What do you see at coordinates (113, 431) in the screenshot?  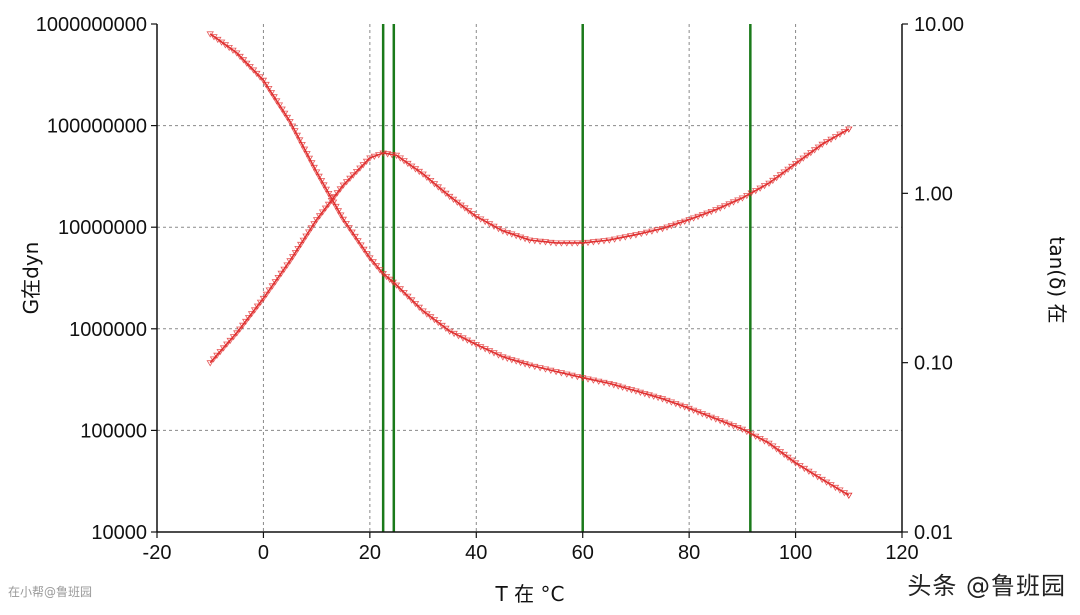 I see `y-left-tick-label: 100000` at bounding box center [113, 431].